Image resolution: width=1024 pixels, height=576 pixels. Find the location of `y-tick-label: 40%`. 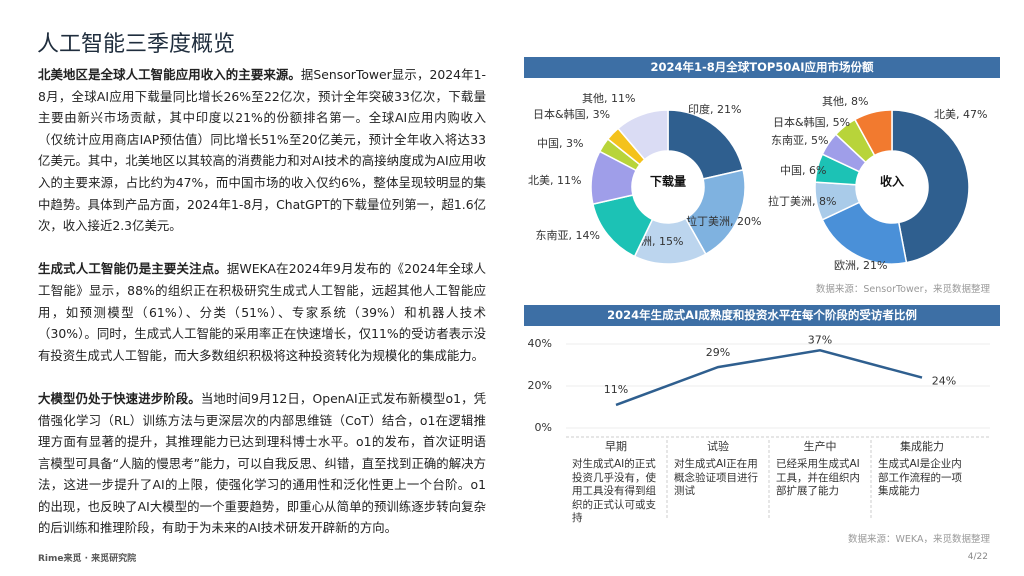

y-tick-label: 40% is located at coordinates (540, 343).